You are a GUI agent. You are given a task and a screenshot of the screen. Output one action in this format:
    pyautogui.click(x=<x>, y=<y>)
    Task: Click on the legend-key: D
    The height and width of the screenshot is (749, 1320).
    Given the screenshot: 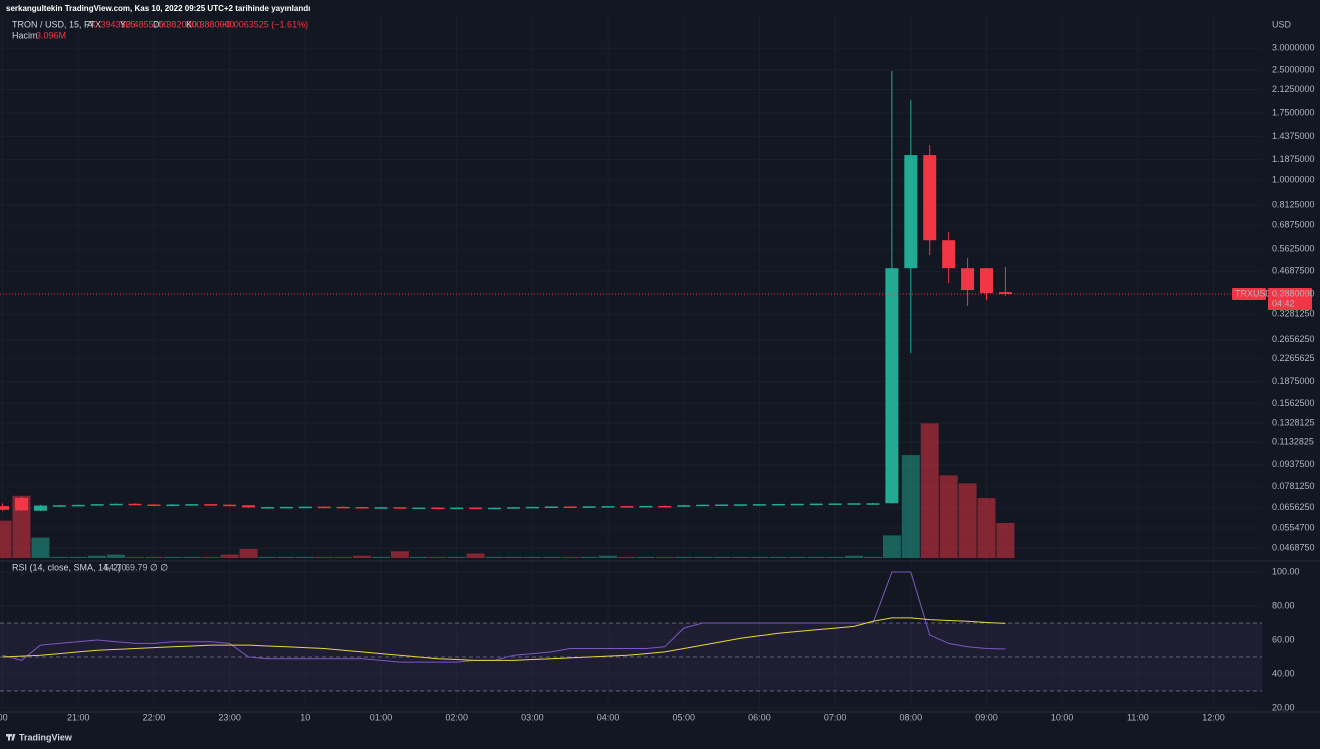 What is the action you would take?
    pyautogui.click(x=156, y=24)
    